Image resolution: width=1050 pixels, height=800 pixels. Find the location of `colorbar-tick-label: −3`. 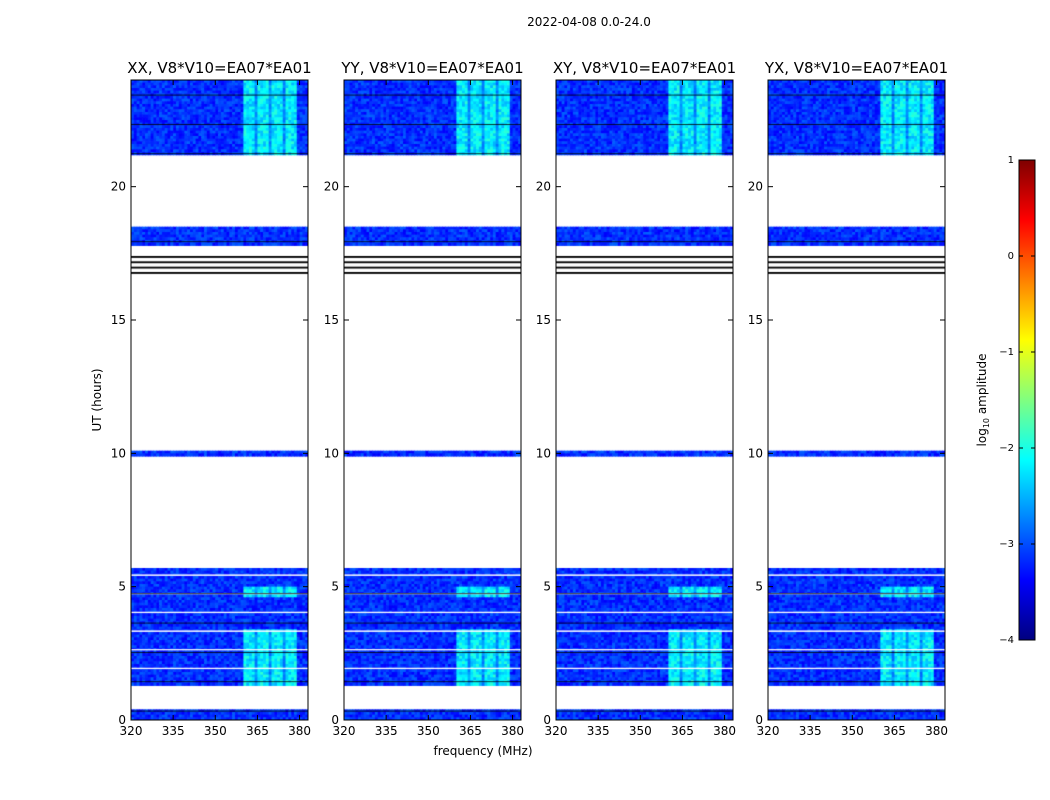

colorbar-tick-label: −3 is located at coordinates (1006, 544).